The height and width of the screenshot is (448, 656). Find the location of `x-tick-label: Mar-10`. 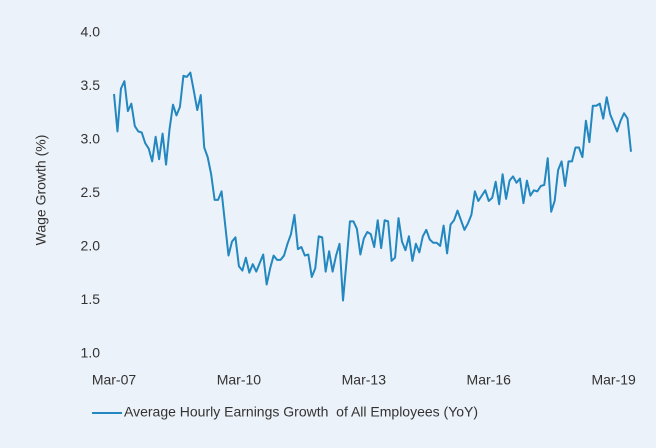

x-tick-label: Mar-10 is located at coordinates (239, 380).